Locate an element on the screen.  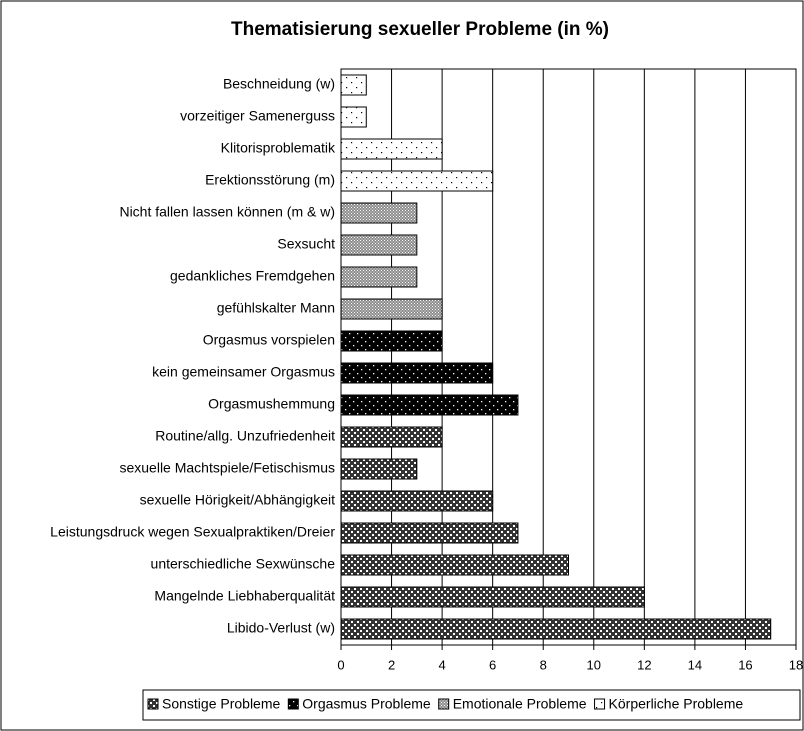
y-tick-label: sexuelle Hörigkeit/Abhängigkeit is located at coordinates (237, 500).